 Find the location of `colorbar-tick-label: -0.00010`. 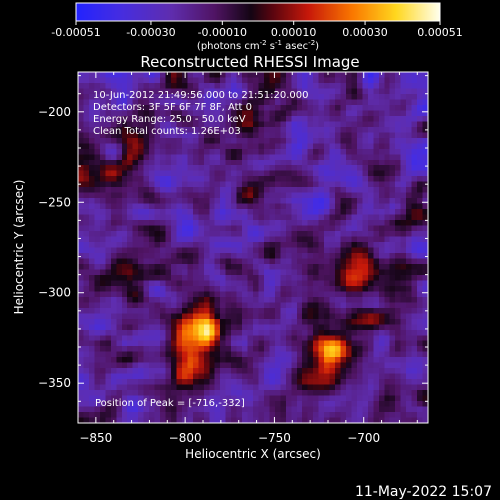

colorbar-tick-label: -0.00010 is located at coordinates (222, 32).